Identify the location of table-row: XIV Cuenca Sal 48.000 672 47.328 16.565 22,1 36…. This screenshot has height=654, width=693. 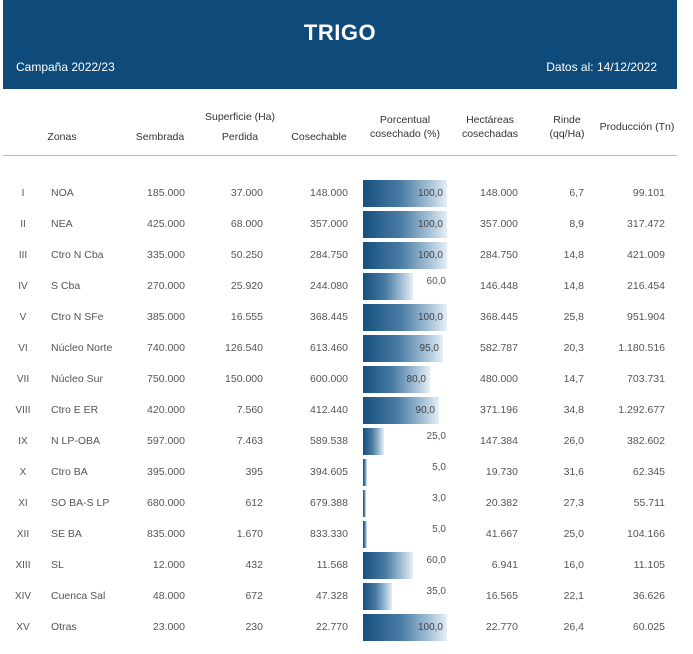
(340, 596).